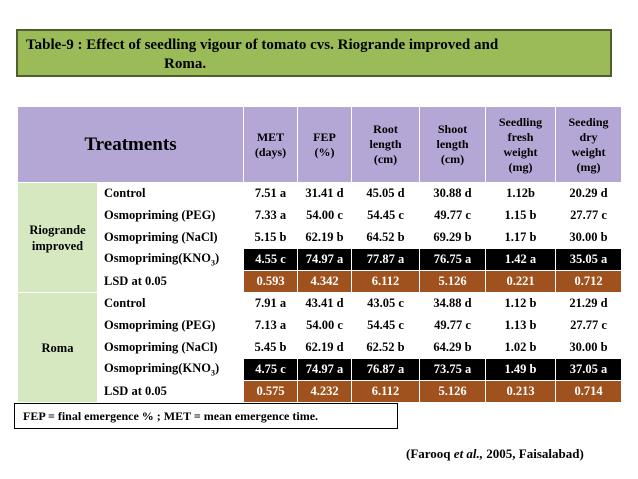 Image resolution: width=638 pixels, height=479 pixels. What do you see at coordinates (521, 347) in the screenshot?
I see `value-cell: 1.02 b` at bounding box center [521, 347].